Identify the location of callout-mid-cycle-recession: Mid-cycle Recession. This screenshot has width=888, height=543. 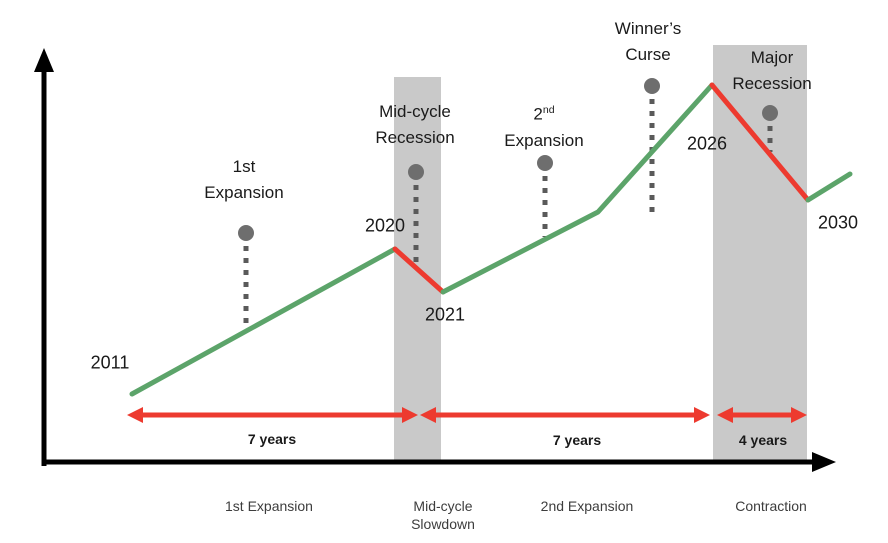
(414, 125).